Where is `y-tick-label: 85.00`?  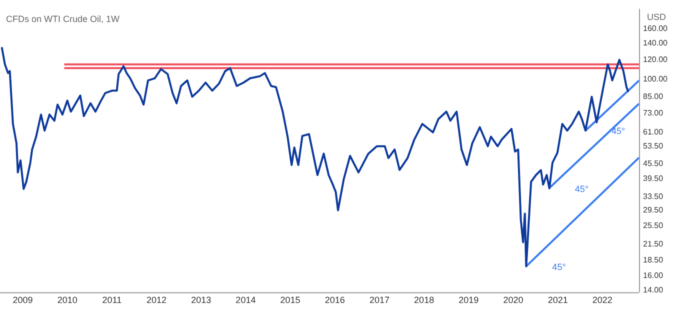 y-tick-label: 85.00 is located at coordinates (653, 96).